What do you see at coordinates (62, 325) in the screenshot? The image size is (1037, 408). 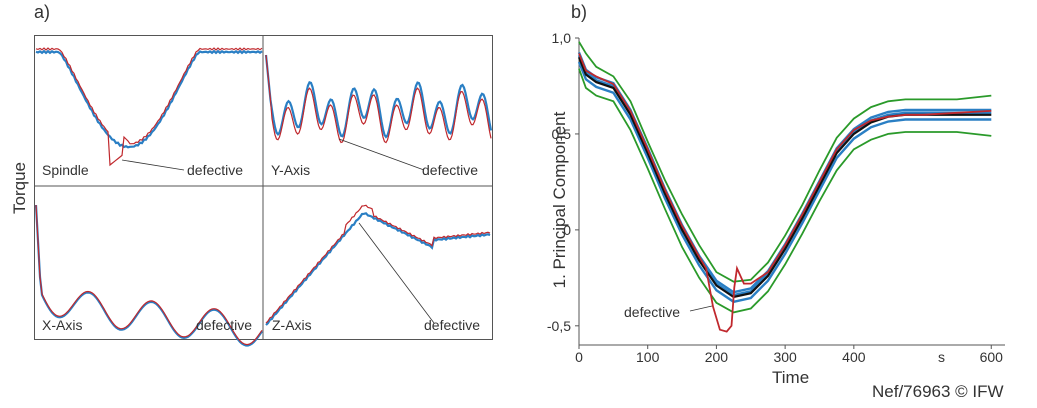 I see `x-axis-label: X-Axis` at bounding box center [62, 325].